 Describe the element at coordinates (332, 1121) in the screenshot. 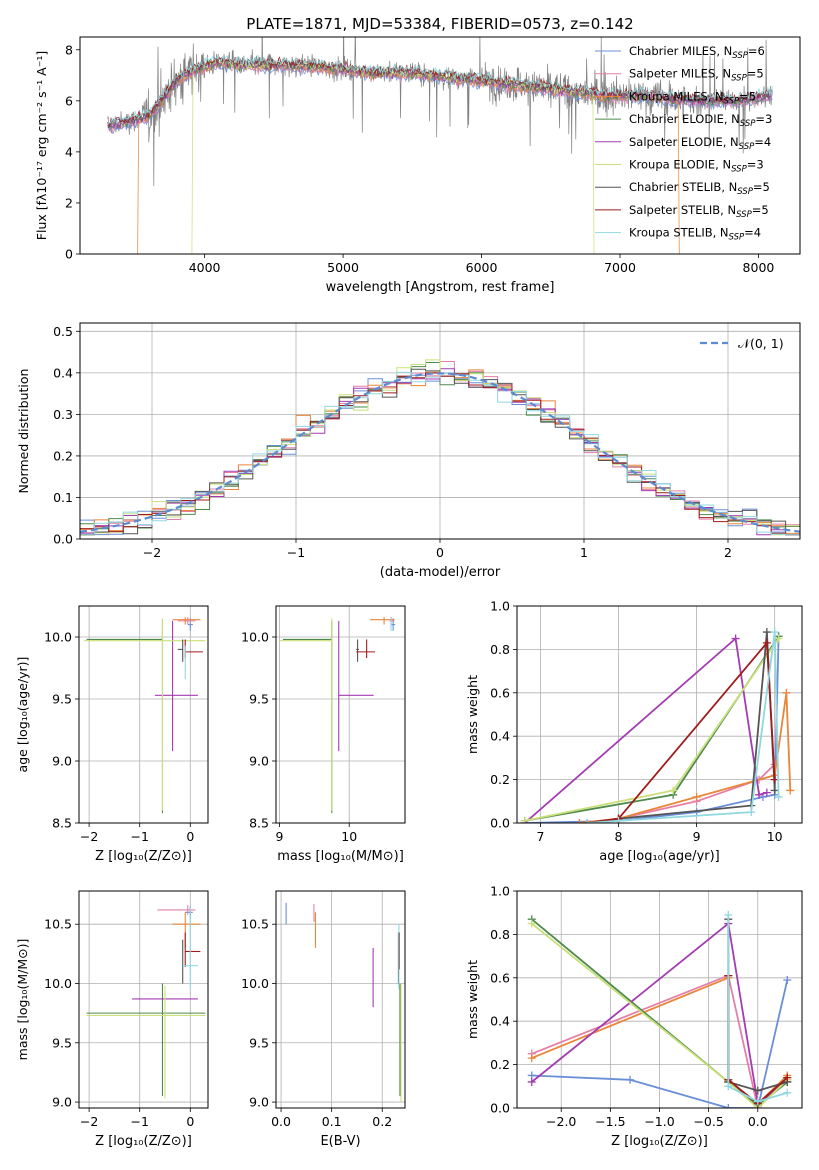

I see `x-tick-label: 0.1` at that location.